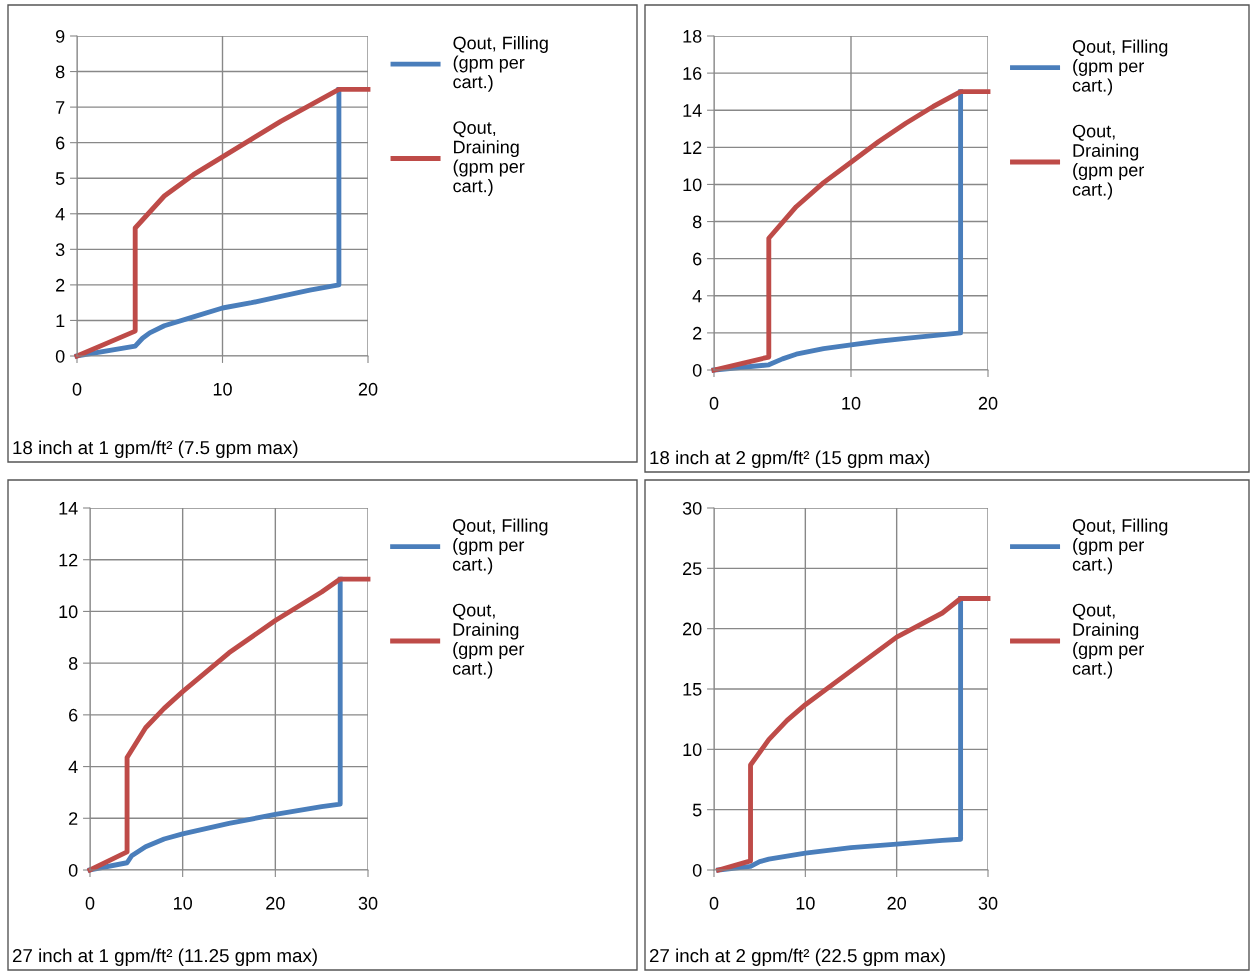  I want to click on y-tick-label: 18, so click(692, 36).